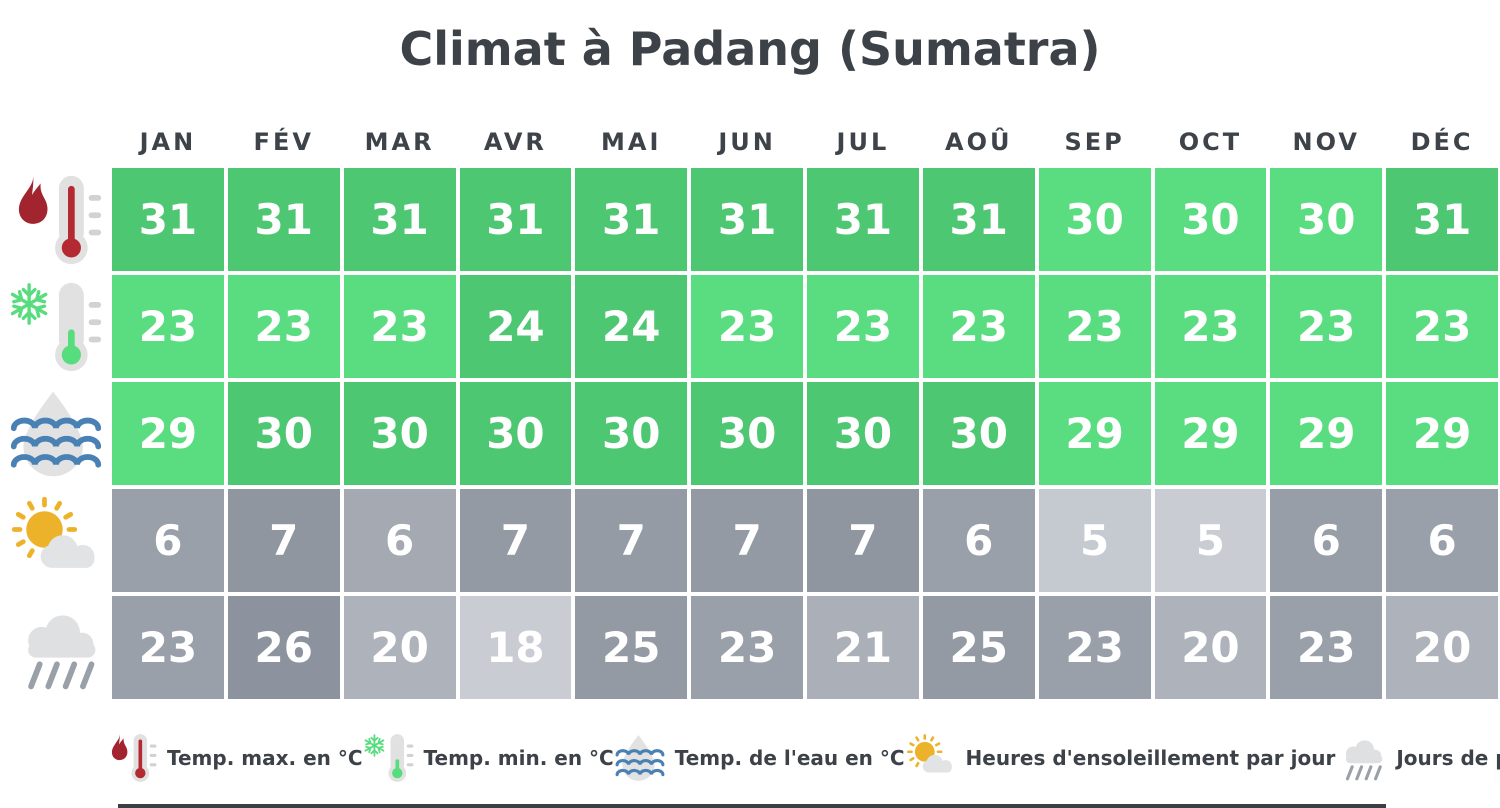 The width and height of the screenshot is (1500, 808). Describe the element at coordinates (1442, 142) in the screenshot. I see `month-label: DÉC` at that location.